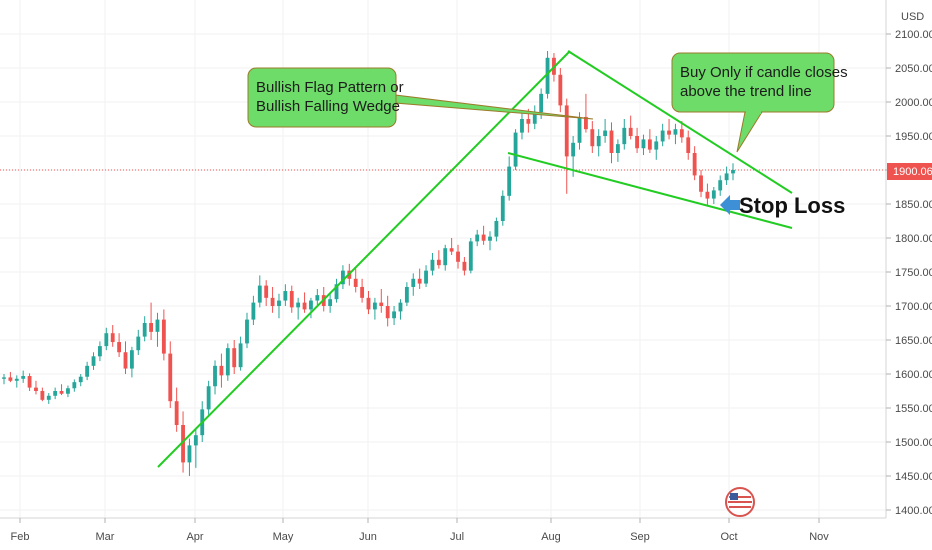  What do you see at coordinates (913, 375) in the screenshot?
I see `price-tick-label: 1600.00` at bounding box center [913, 375].